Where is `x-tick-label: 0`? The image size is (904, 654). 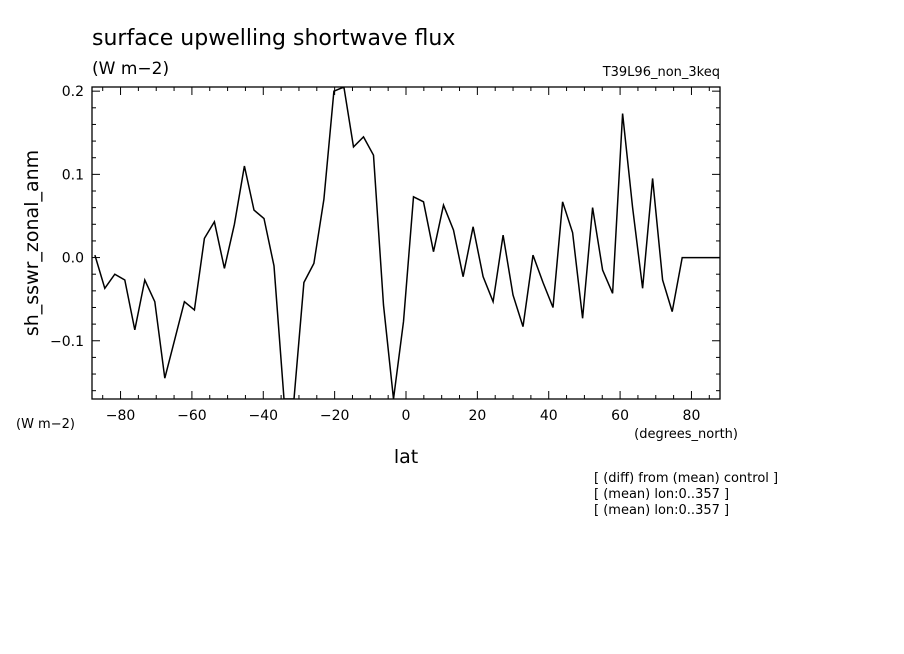
x-tick-label: 0 is located at coordinates (406, 416).